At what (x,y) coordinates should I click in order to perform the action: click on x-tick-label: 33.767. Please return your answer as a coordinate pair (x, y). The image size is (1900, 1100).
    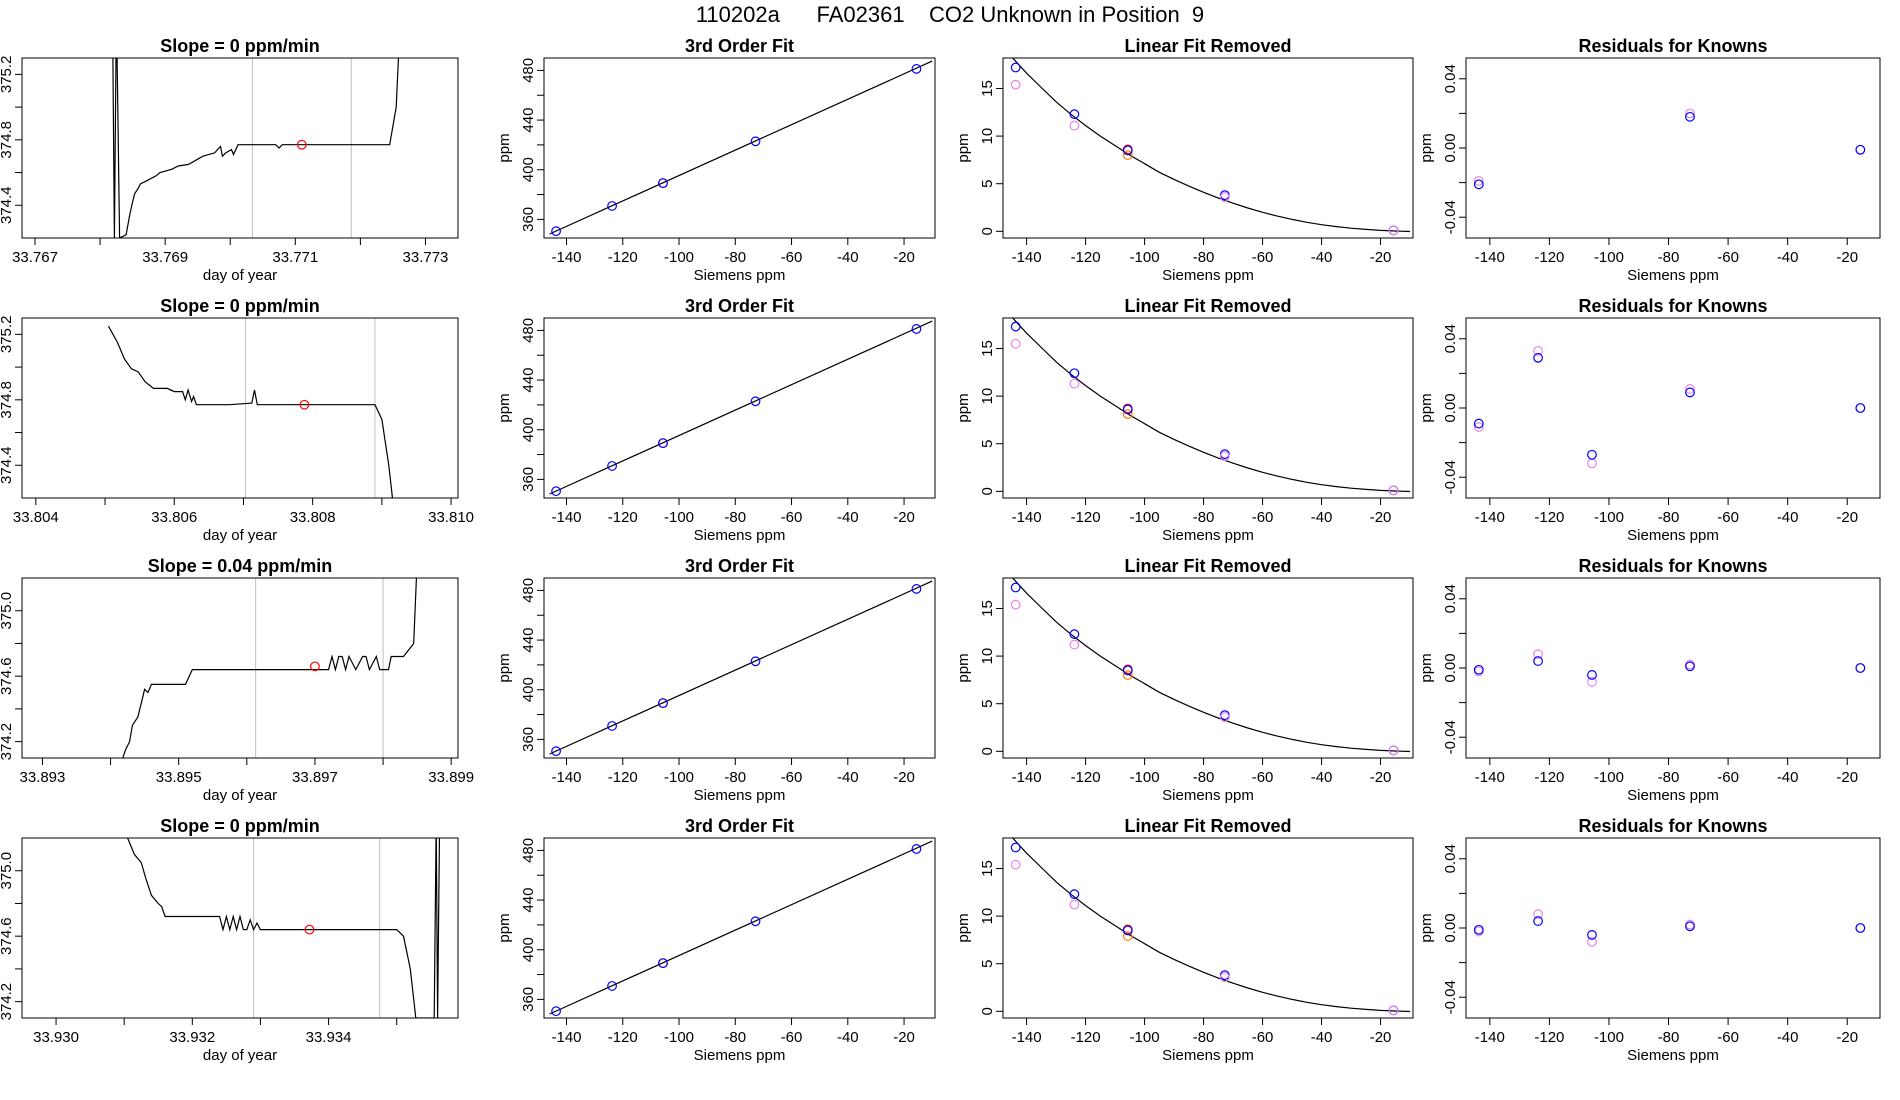
    Looking at the image, I should click on (35, 257).